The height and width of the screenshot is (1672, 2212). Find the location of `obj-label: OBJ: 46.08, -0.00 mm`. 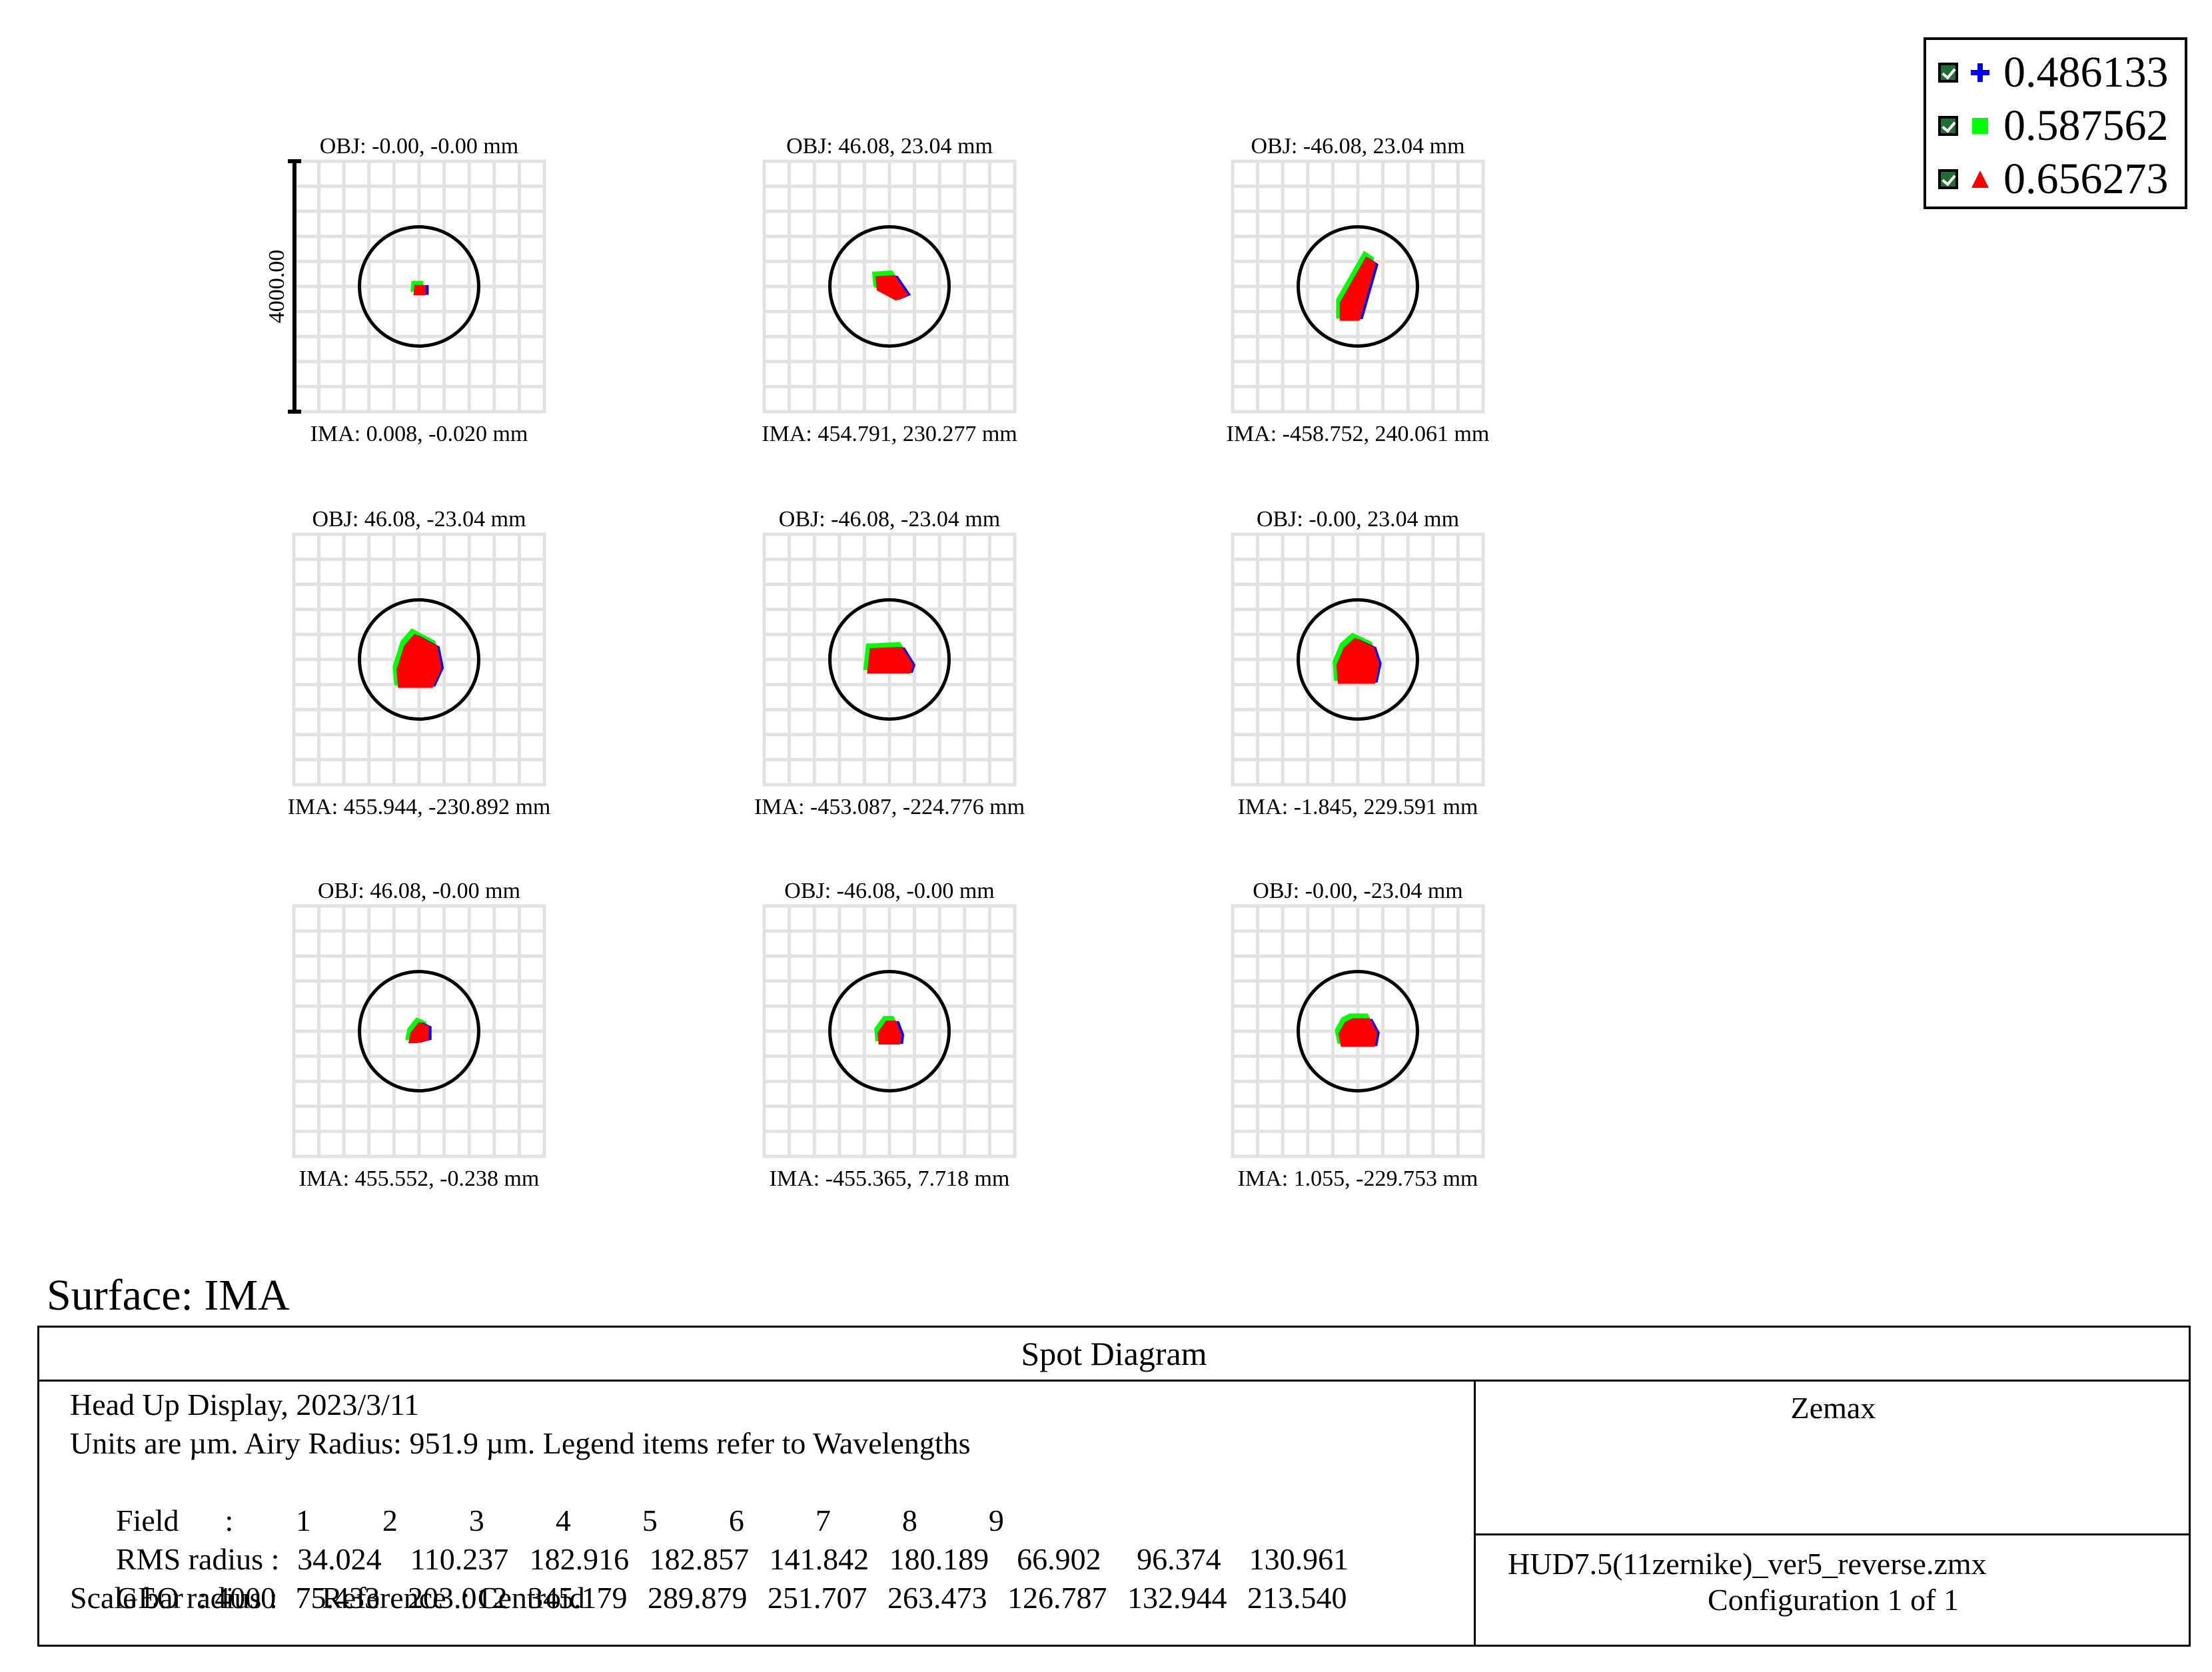

obj-label: OBJ: 46.08, -0.00 mm is located at coordinates (419, 891).